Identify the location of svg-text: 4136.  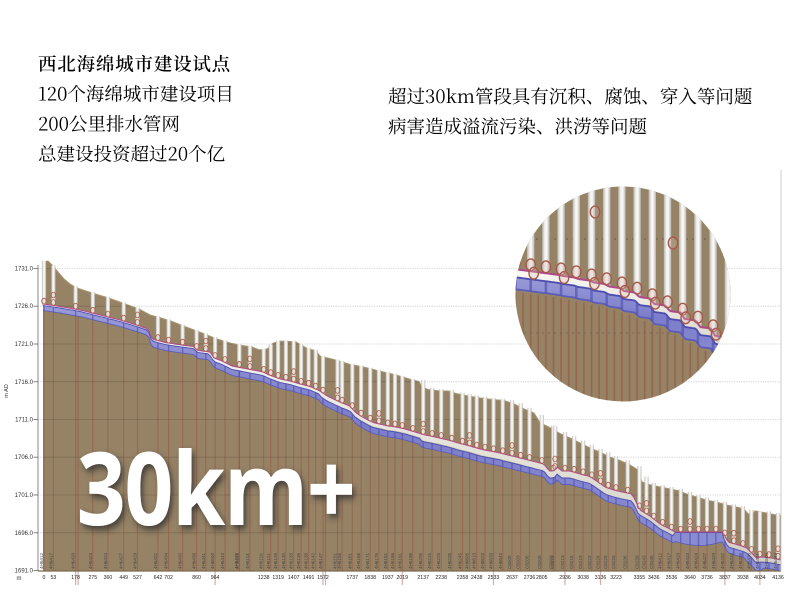
(778, 578).